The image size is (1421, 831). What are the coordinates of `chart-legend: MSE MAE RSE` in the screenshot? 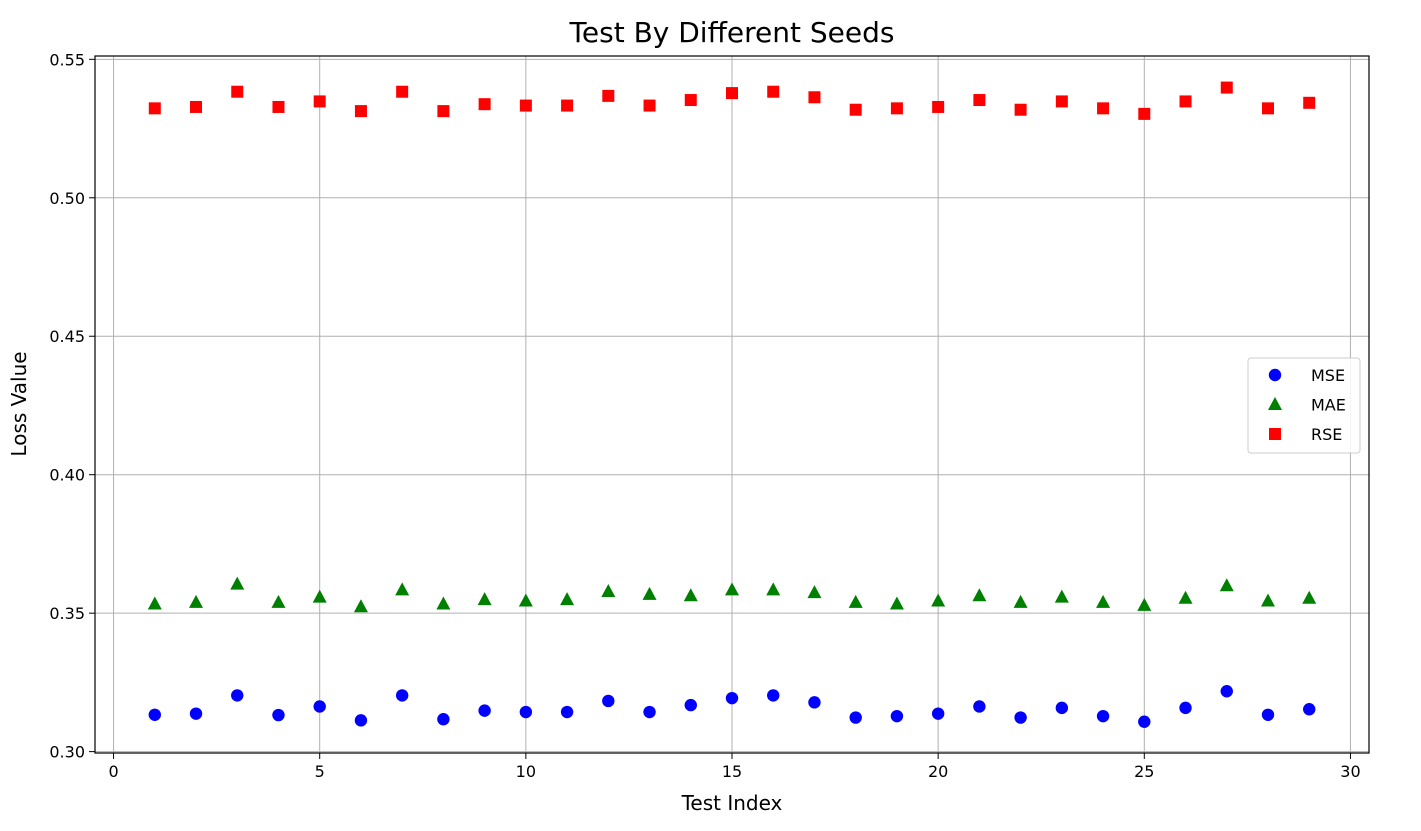 It's located at (1304, 405).